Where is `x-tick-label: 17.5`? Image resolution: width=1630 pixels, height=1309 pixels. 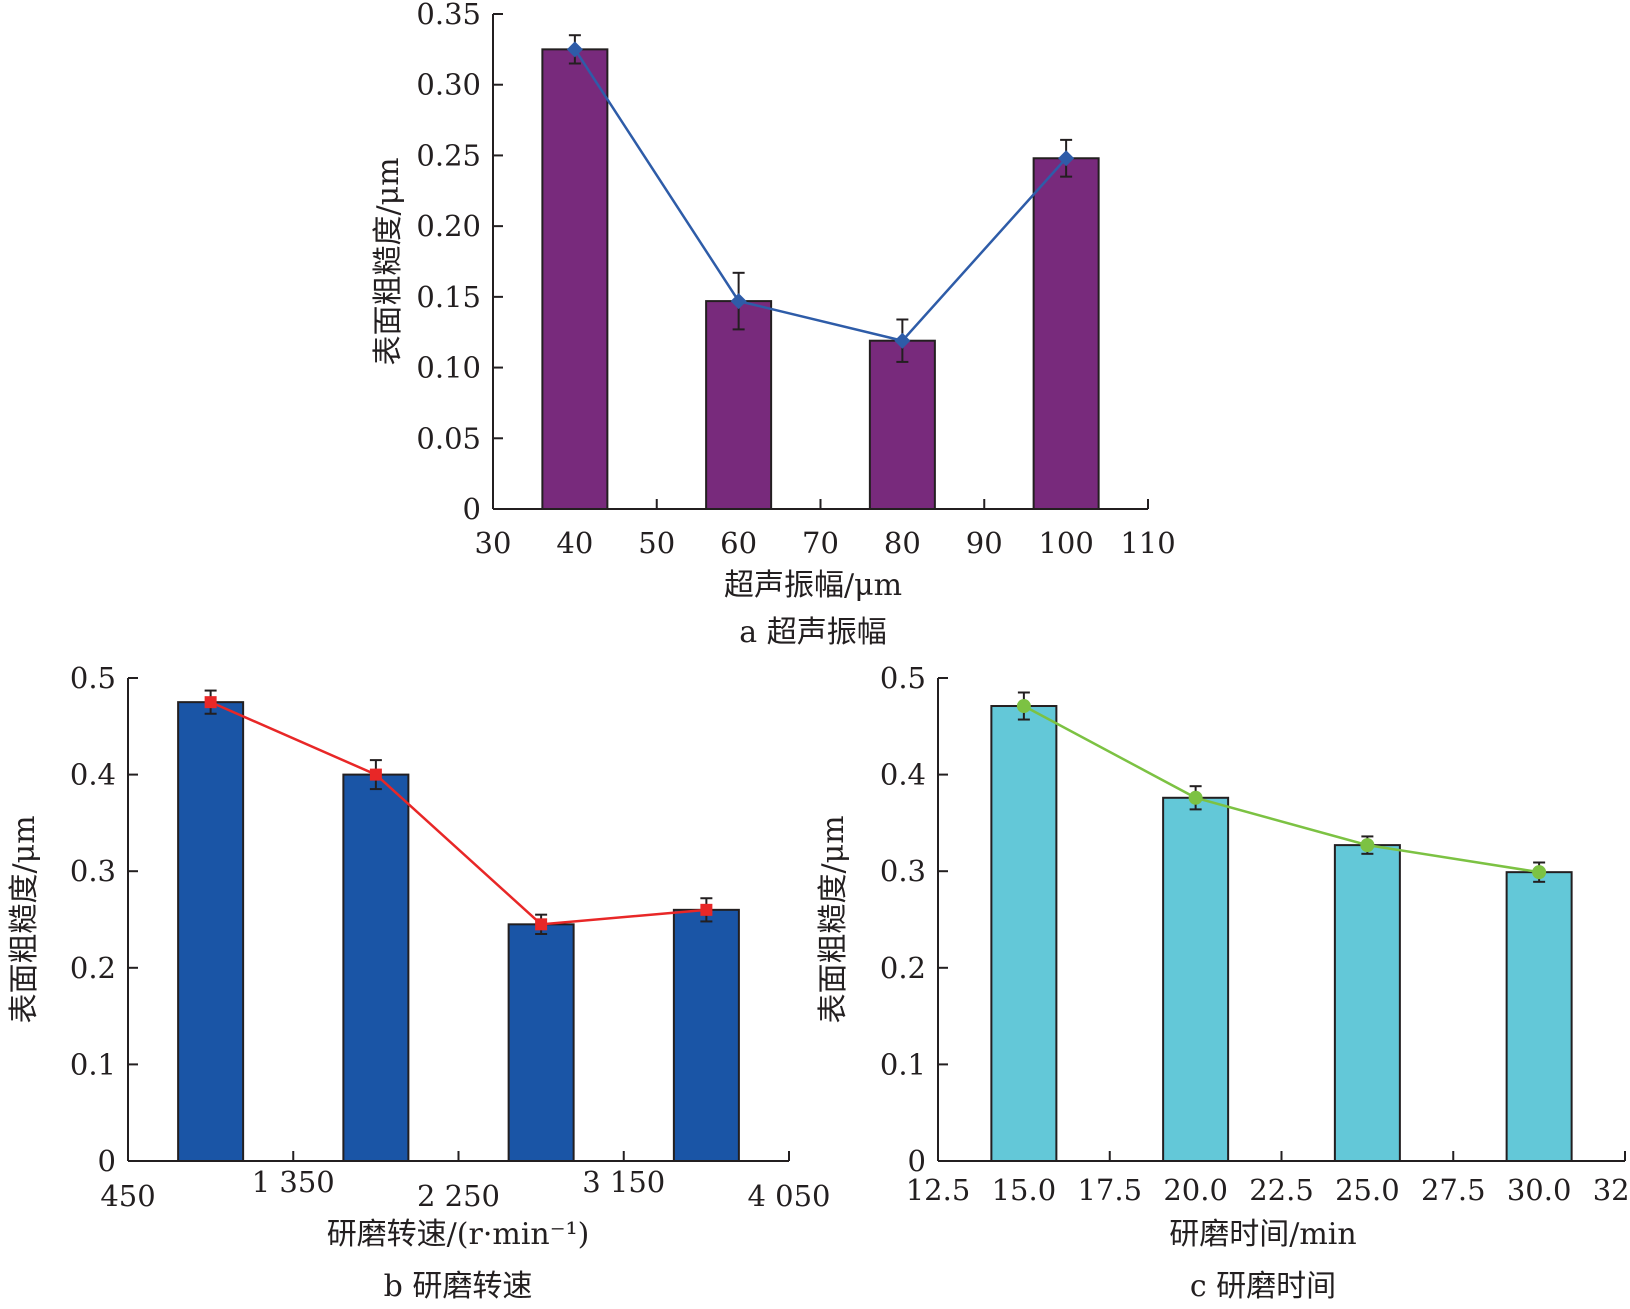 x-tick-label: 17.5 is located at coordinates (1109, 1190).